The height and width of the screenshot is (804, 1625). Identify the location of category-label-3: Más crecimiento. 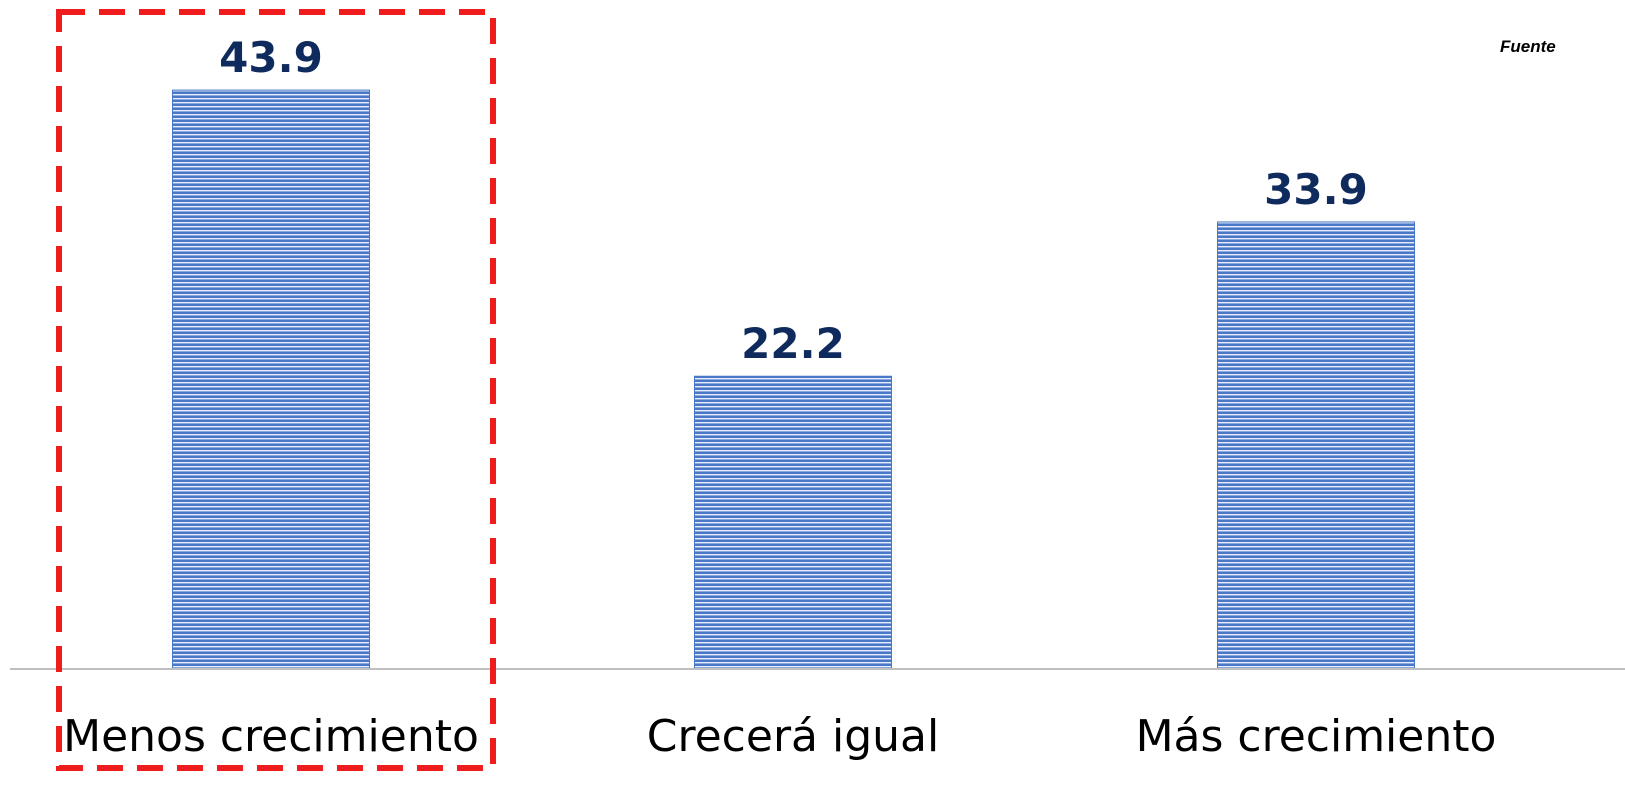
(1316, 736).